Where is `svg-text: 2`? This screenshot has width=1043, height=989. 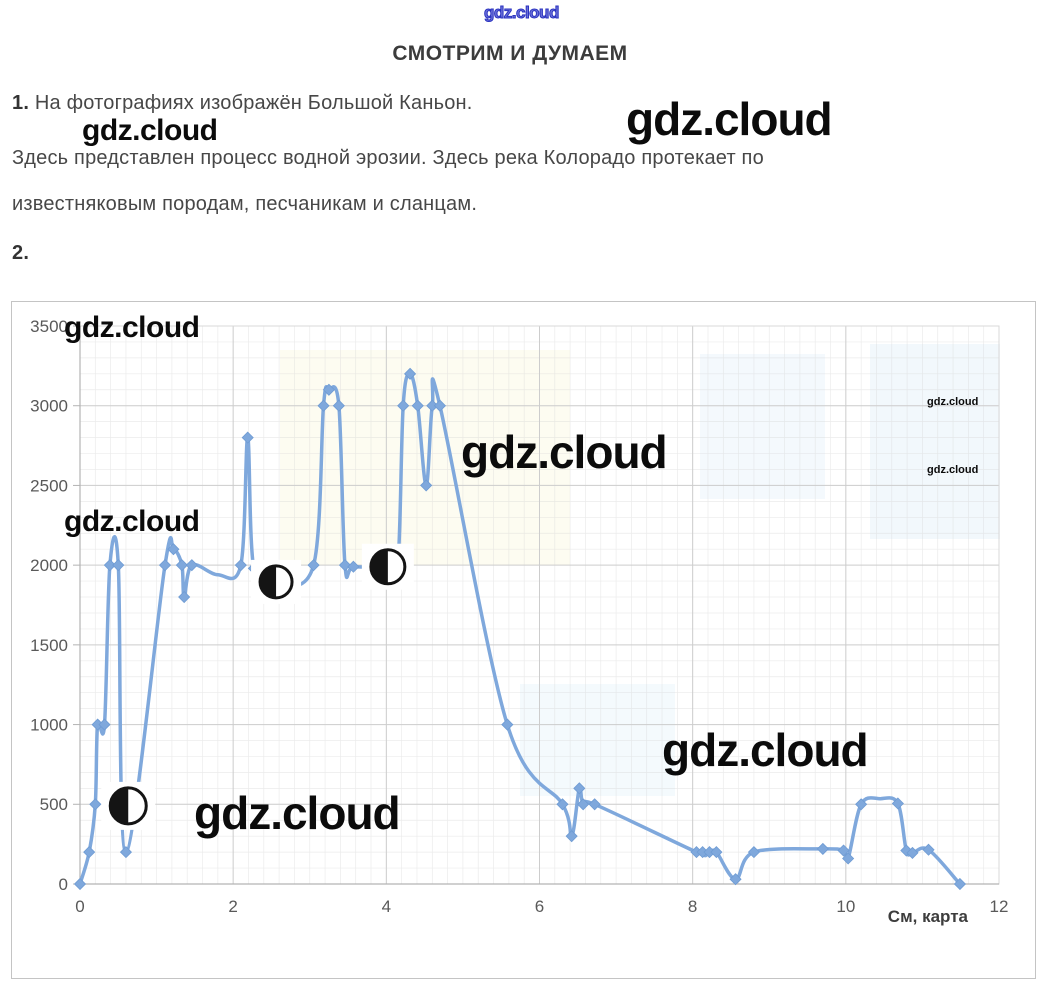
svg-text: 2 is located at coordinates (232, 906).